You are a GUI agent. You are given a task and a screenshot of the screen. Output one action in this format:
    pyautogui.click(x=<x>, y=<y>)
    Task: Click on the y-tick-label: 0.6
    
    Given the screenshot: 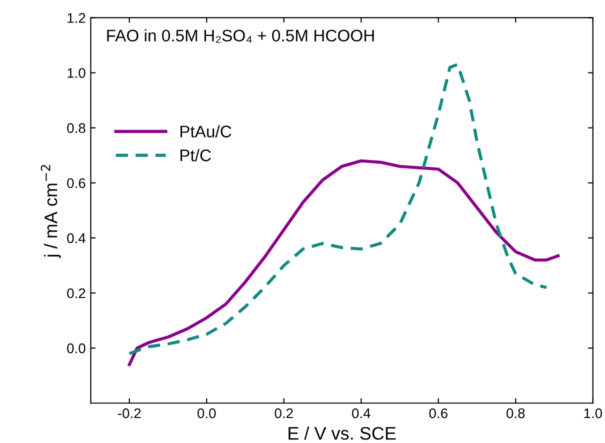 What is the action you would take?
    pyautogui.click(x=76, y=183)
    